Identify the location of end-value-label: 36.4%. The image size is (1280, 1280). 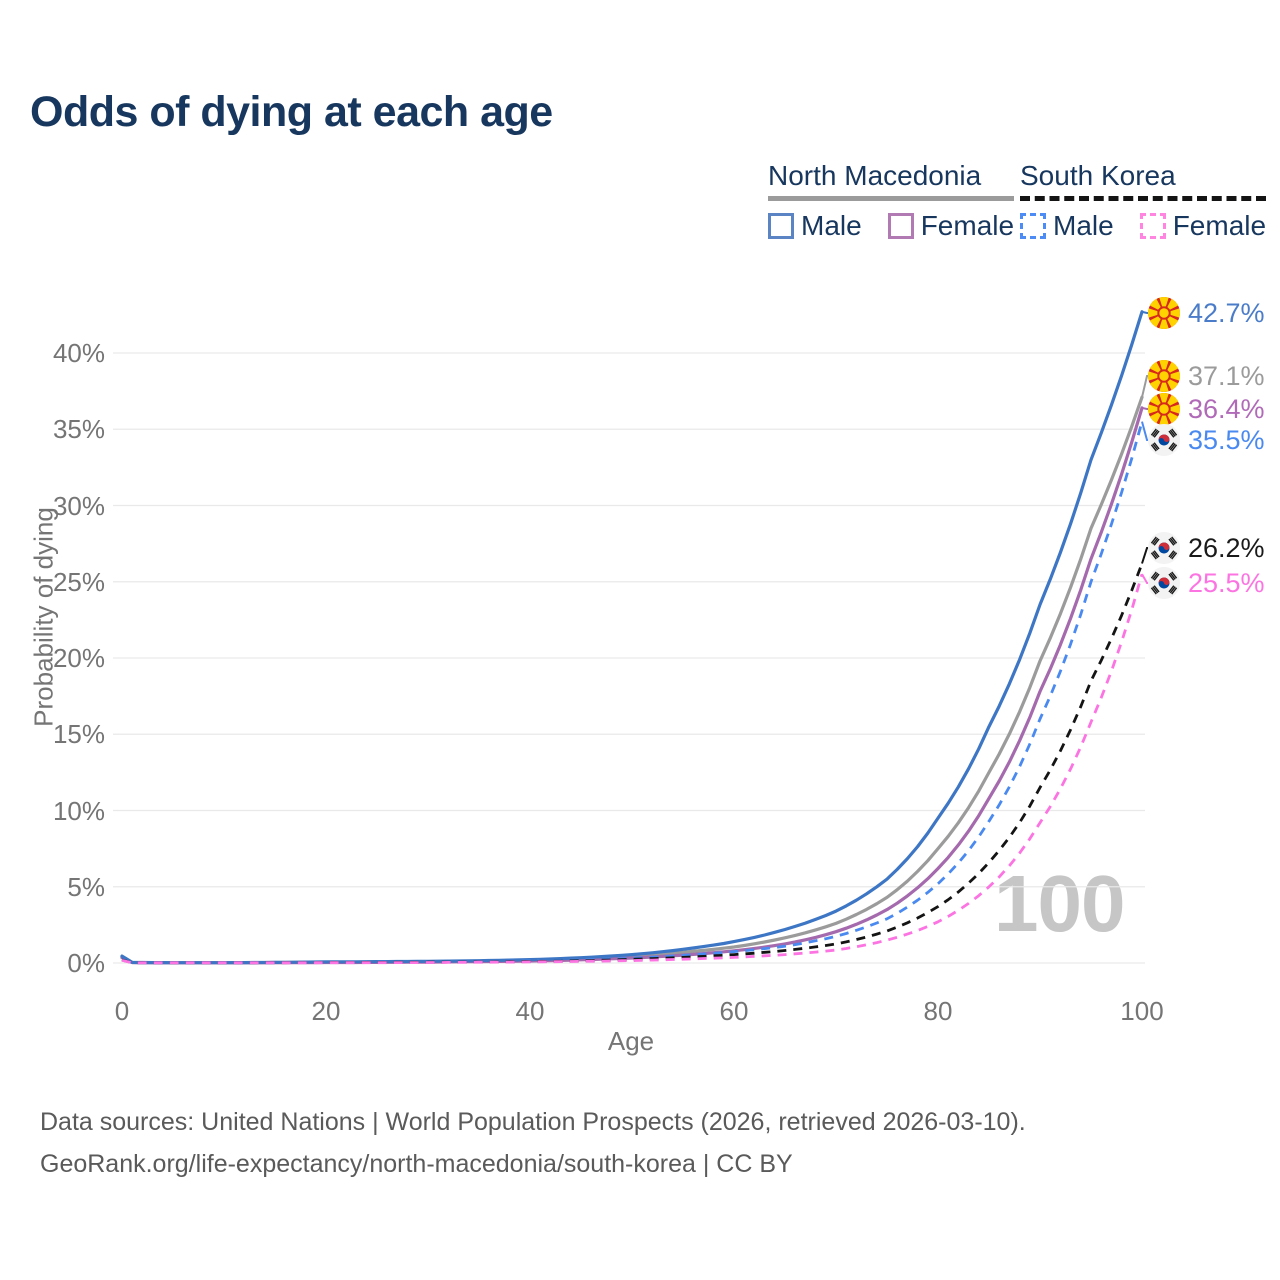
(1226, 408).